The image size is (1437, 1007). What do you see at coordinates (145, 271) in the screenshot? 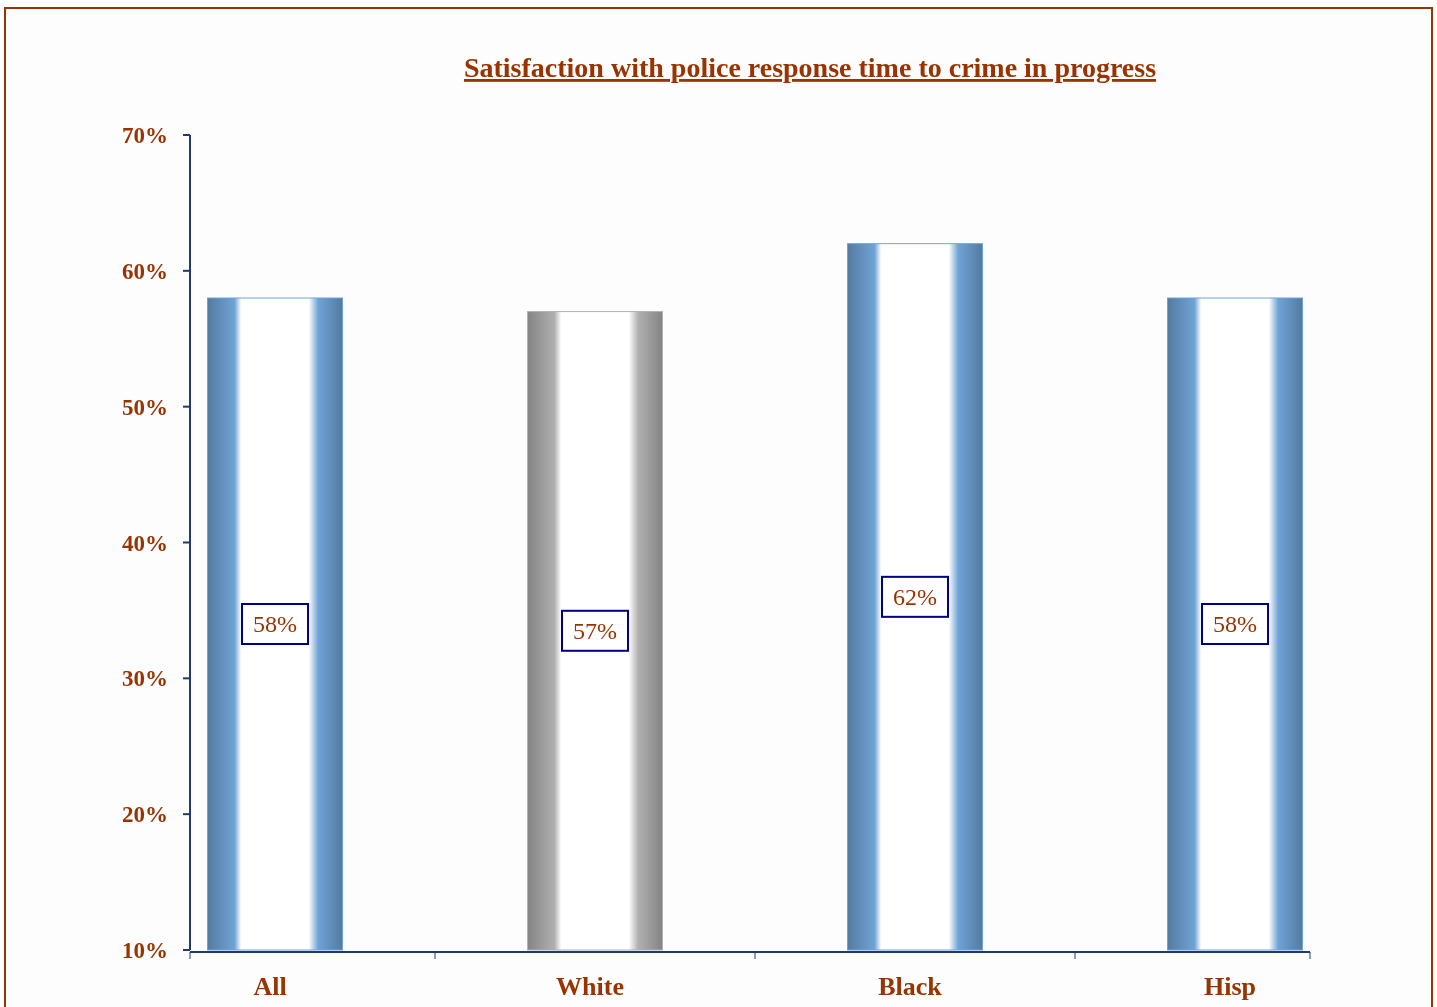
I see `y-tick-label: 60%` at bounding box center [145, 271].